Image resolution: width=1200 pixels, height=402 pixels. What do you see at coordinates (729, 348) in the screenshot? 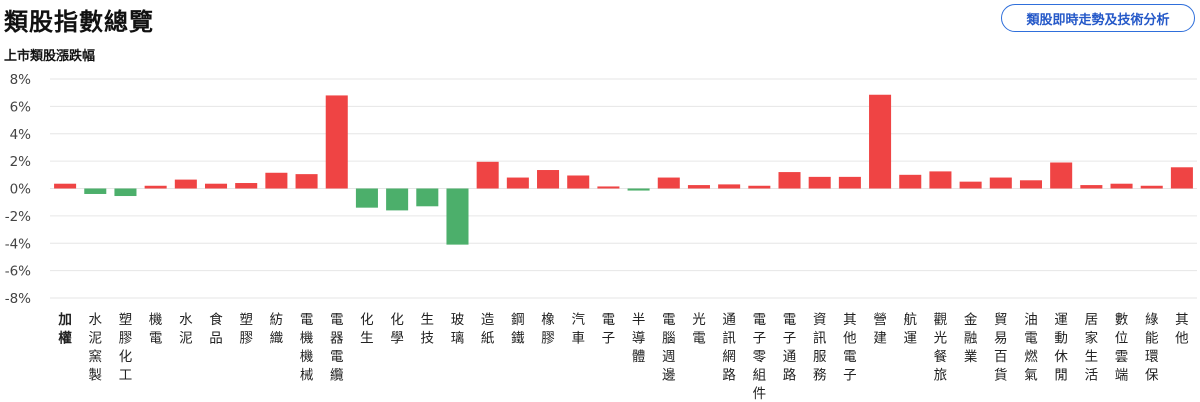
I see `x-tick-label: 通訊網路` at bounding box center [729, 348].